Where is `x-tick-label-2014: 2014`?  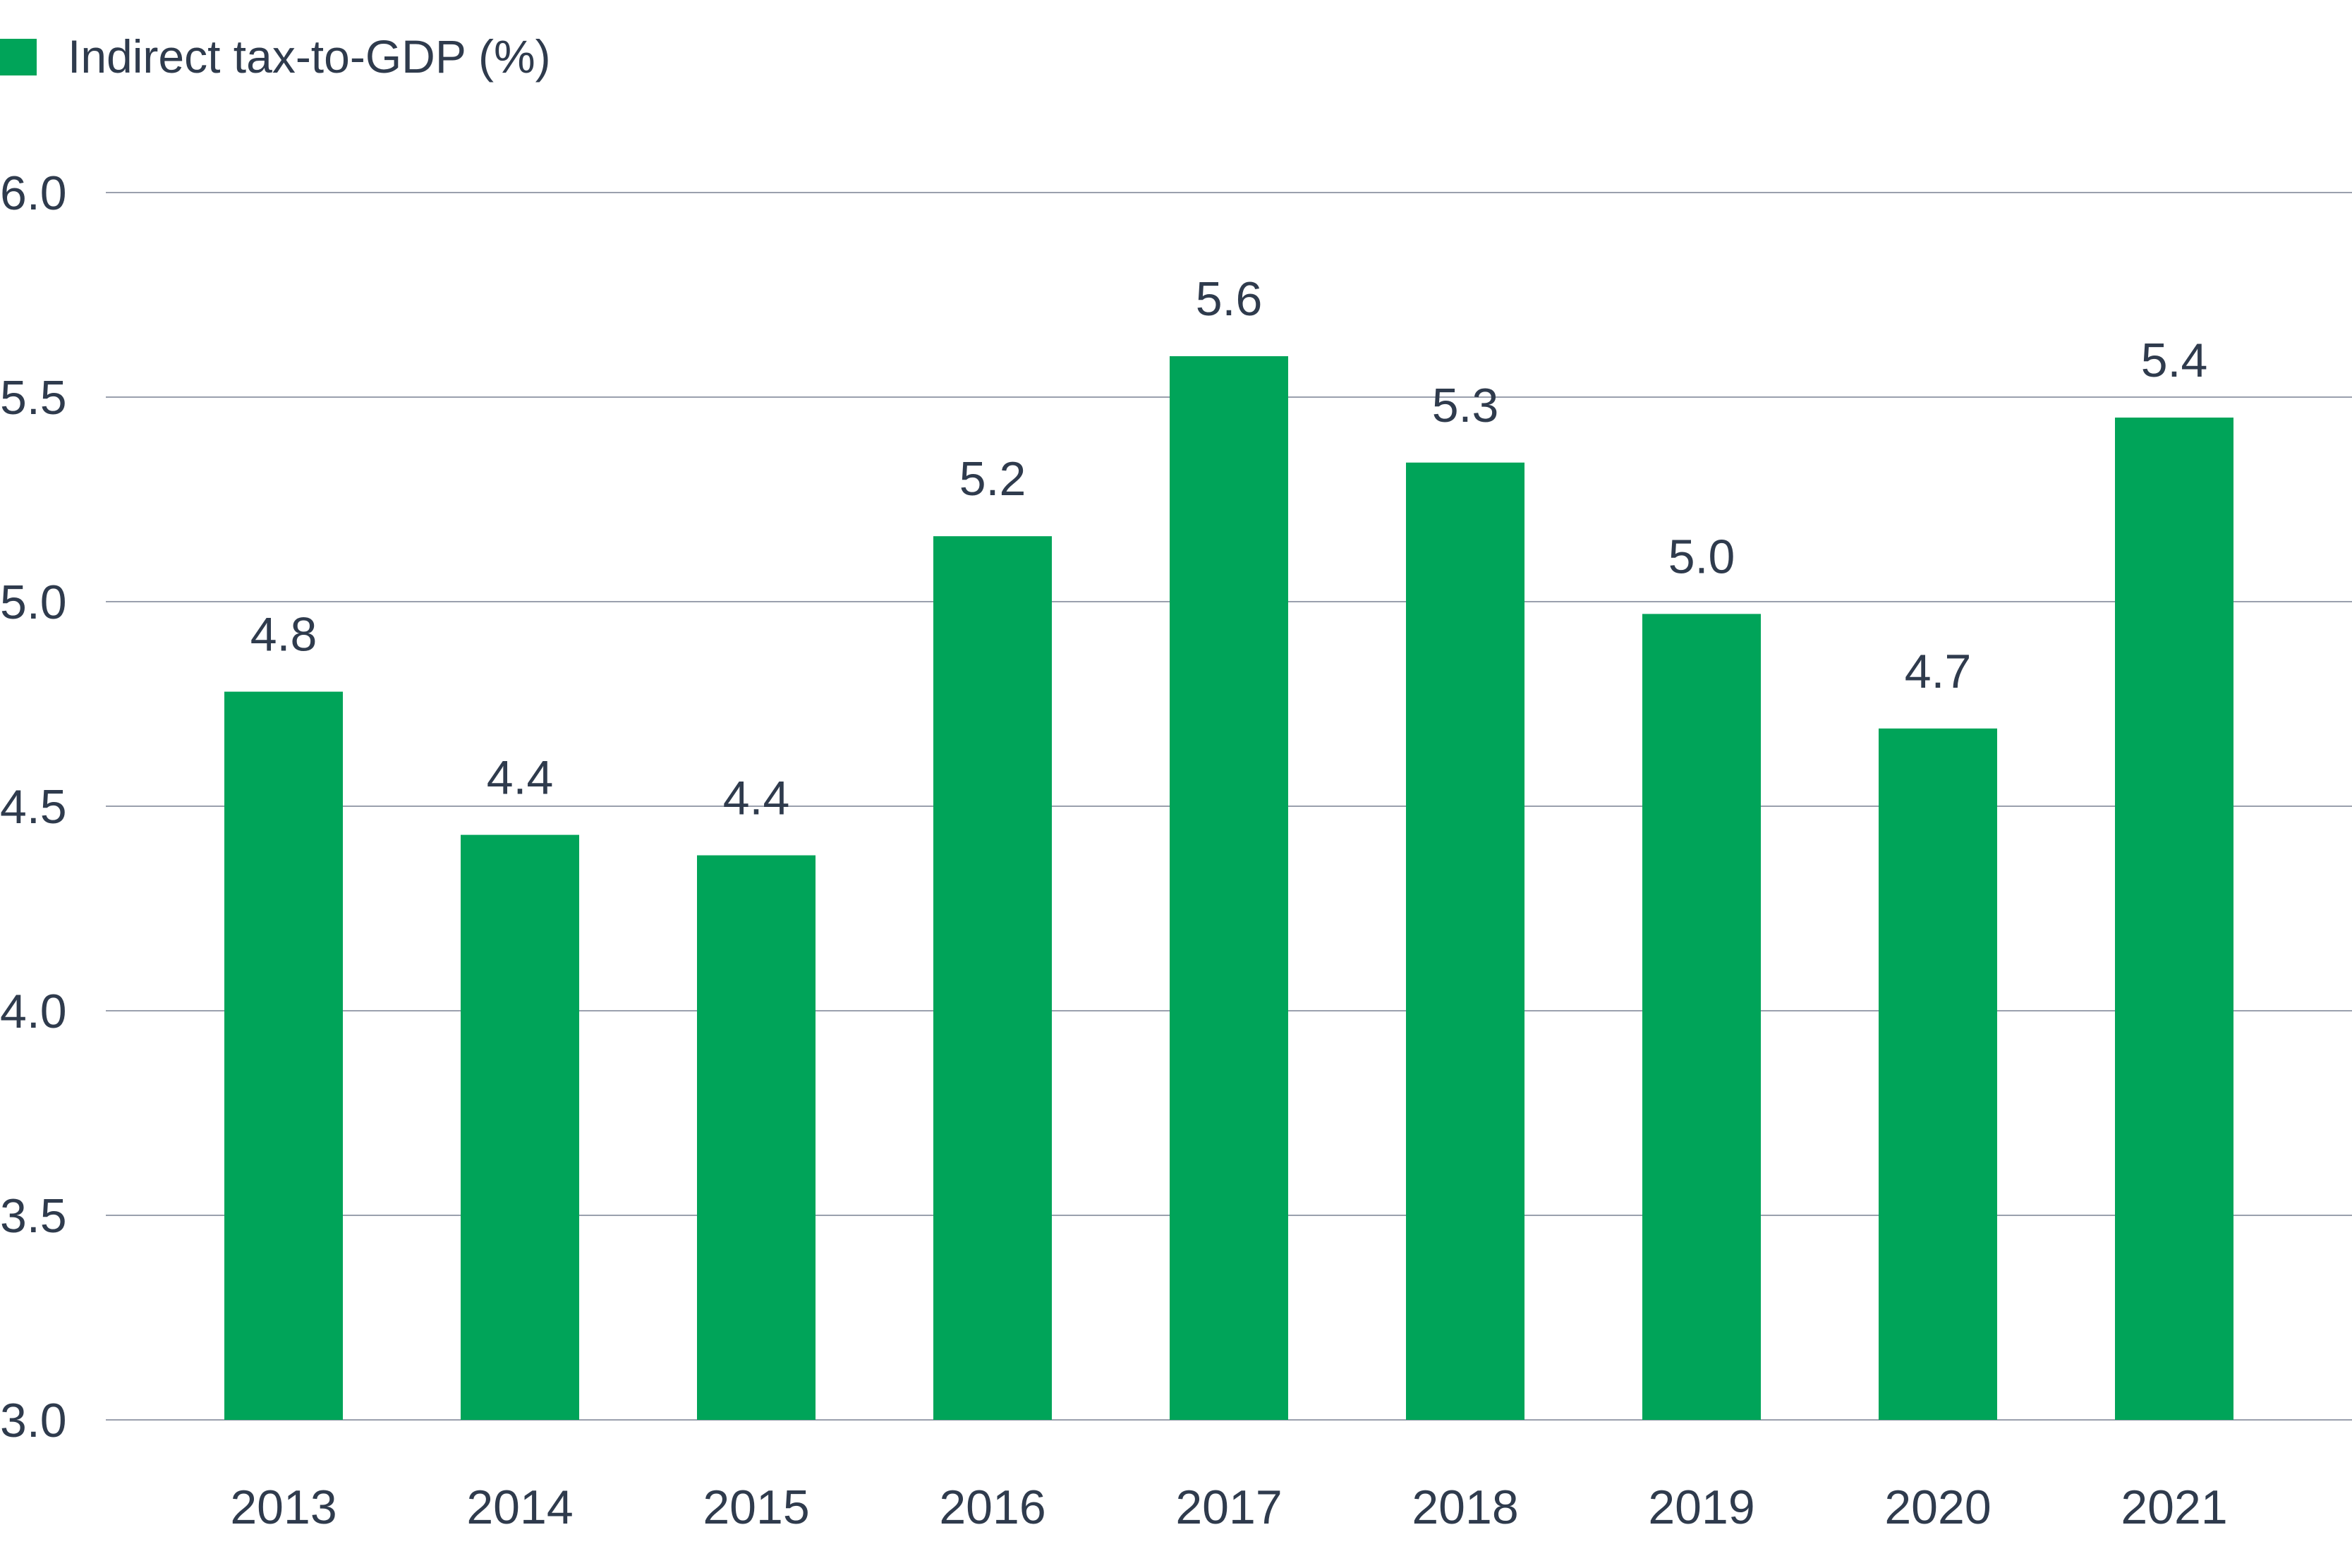 x-tick-label-2014: 2014 is located at coordinates (519, 1507).